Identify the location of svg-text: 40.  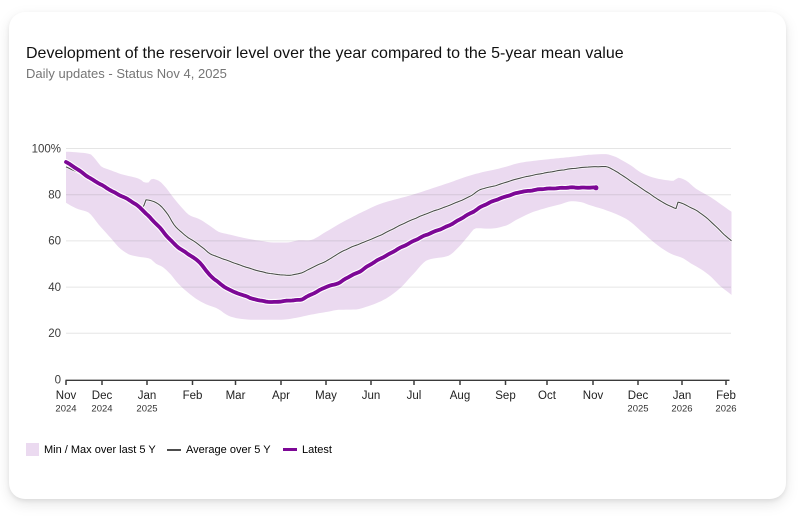
(54, 288).